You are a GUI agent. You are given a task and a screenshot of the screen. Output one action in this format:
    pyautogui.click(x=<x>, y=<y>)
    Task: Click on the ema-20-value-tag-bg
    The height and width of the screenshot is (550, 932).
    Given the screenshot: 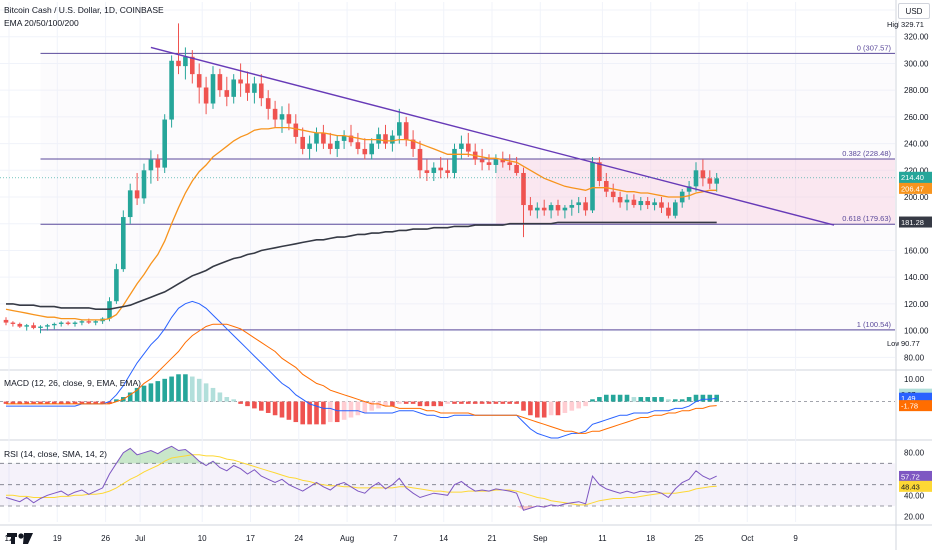 What is the action you would take?
    pyautogui.click(x=915, y=188)
    